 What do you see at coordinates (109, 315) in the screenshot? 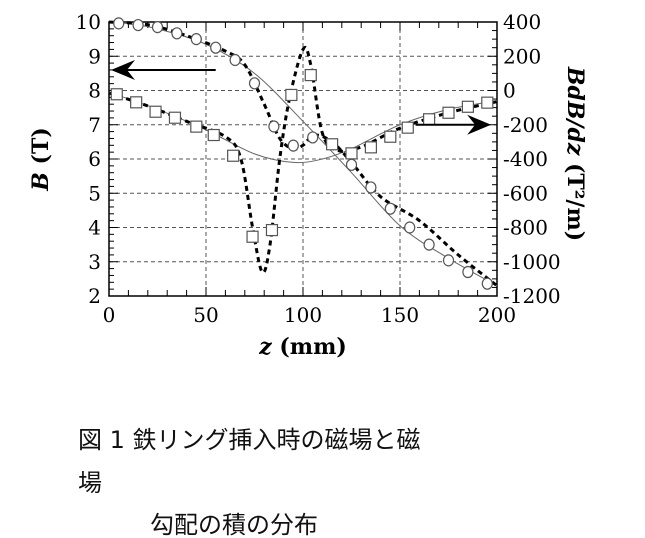
I see `x-tick-label: 0` at bounding box center [109, 315].